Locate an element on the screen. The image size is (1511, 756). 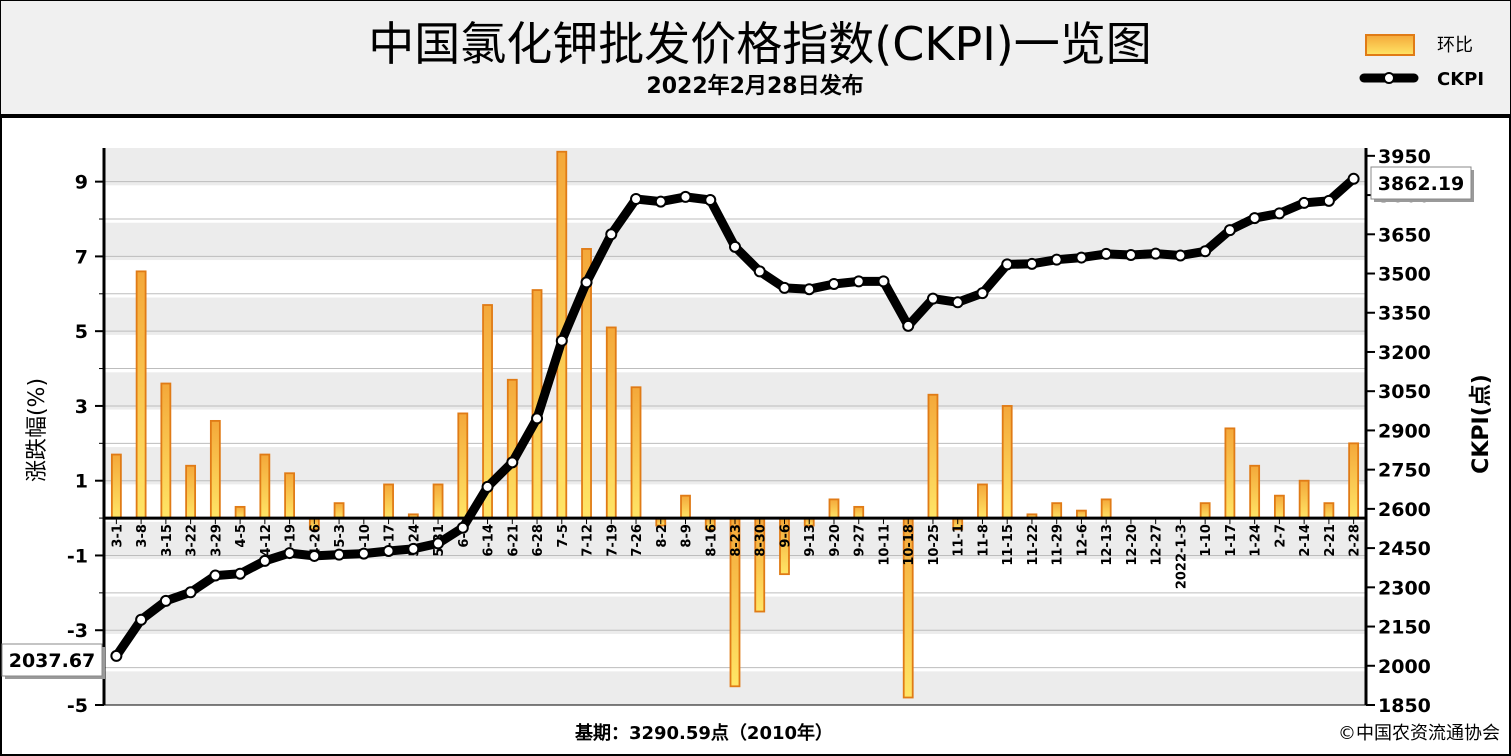
x-tick-label: 11-1 is located at coordinates (959, 540).